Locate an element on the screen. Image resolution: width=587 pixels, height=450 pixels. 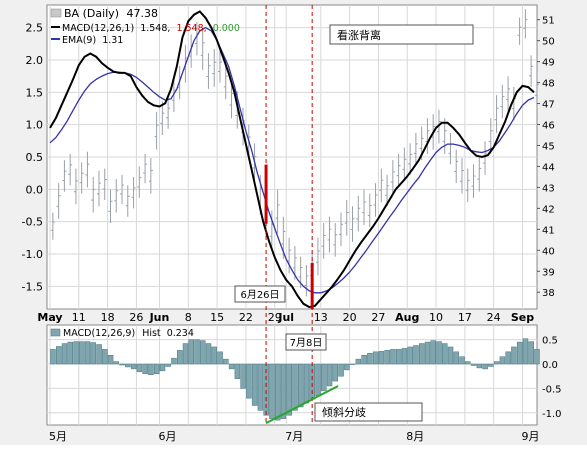
histogram-legend: MACD(12,26,9) Hist 0.234 is located at coordinates (122, 333).